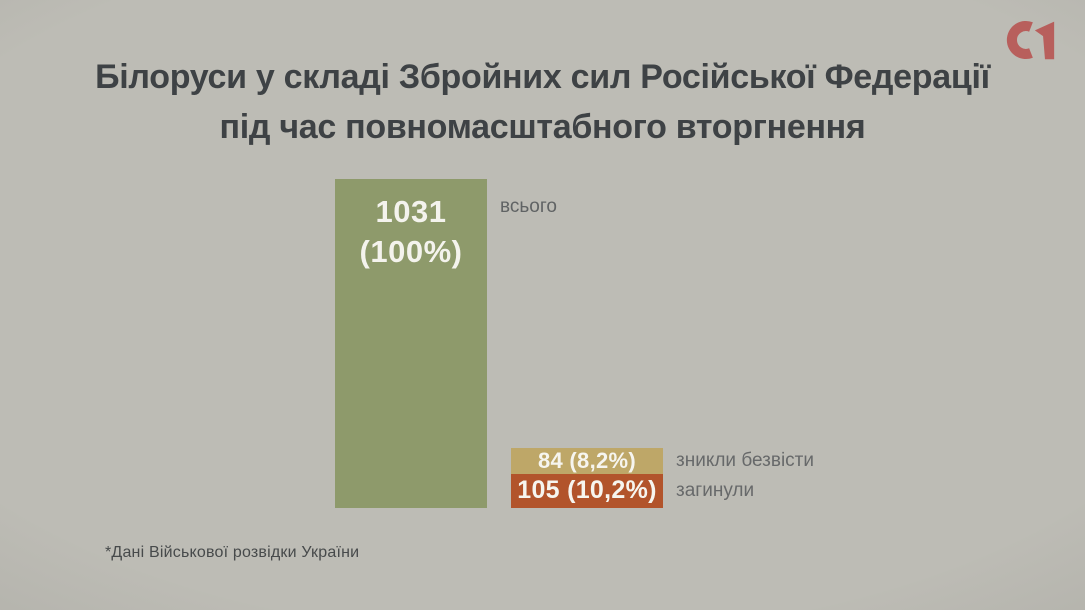 This screenshot has height=610, width=1085. I want to click on page-title-line-2: під час повномасштабного вторгнення, so click(542, 127).